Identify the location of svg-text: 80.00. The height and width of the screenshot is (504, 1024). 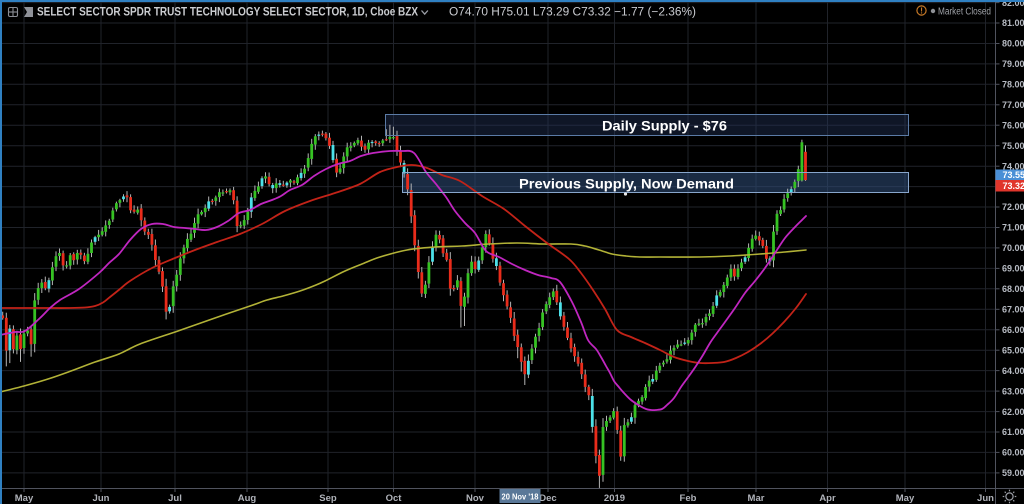
(1013, 44).